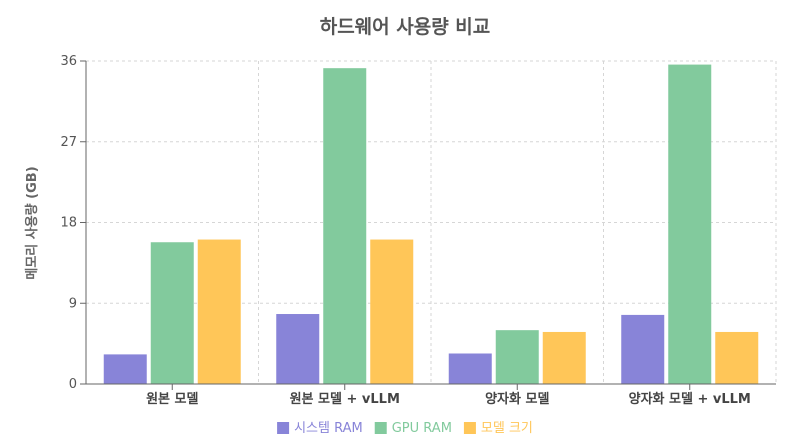  What do you see at coordinates (345, 399) in the screenshot?
I see `x-tick-label: 원본 모델 + vLLM` at bounding box center [345, 399].